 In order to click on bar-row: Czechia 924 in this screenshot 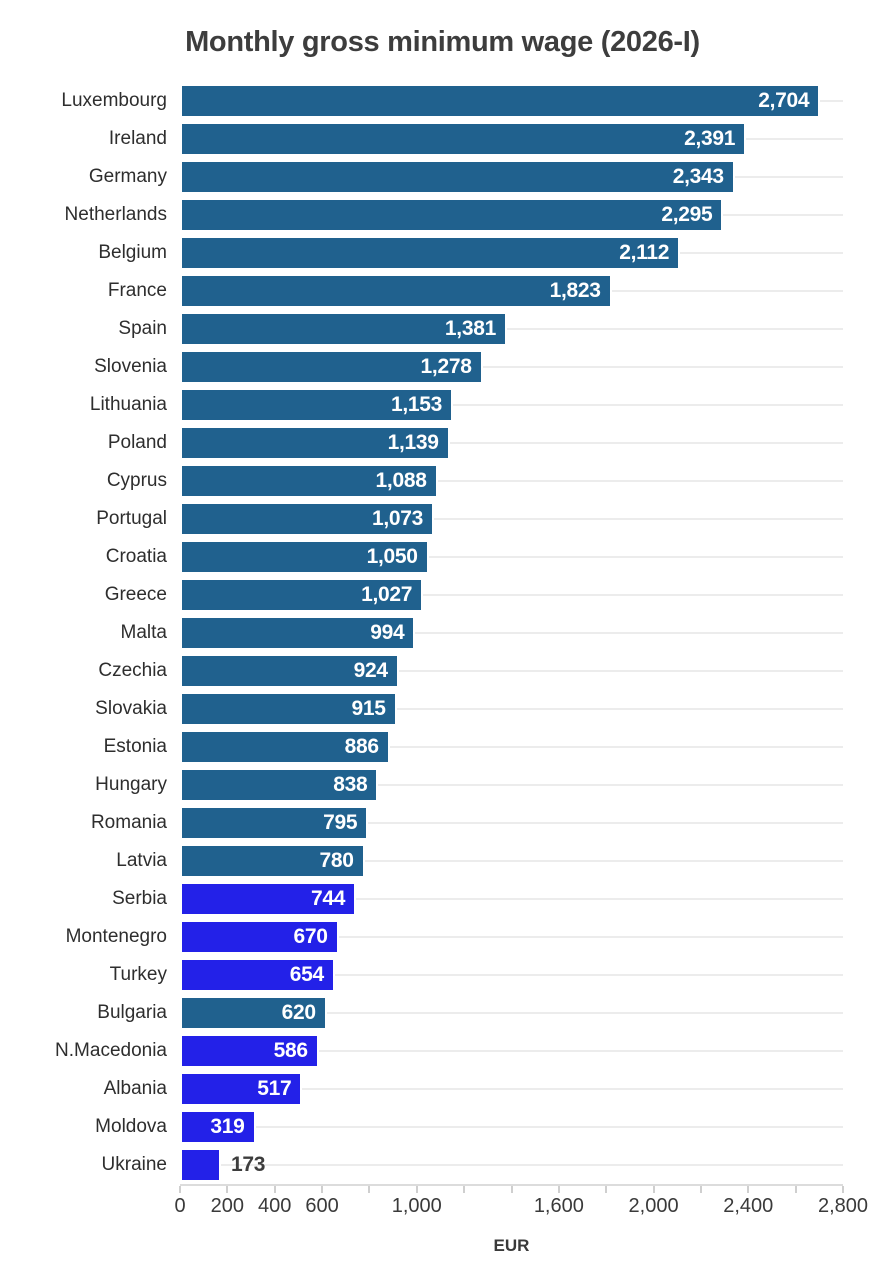, I will do `click(426, 671)`.